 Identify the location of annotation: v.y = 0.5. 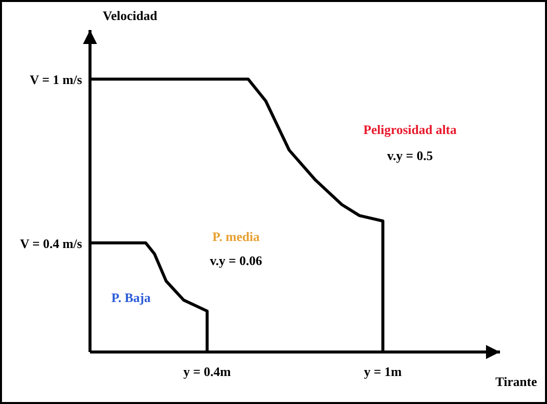
(410, 155).